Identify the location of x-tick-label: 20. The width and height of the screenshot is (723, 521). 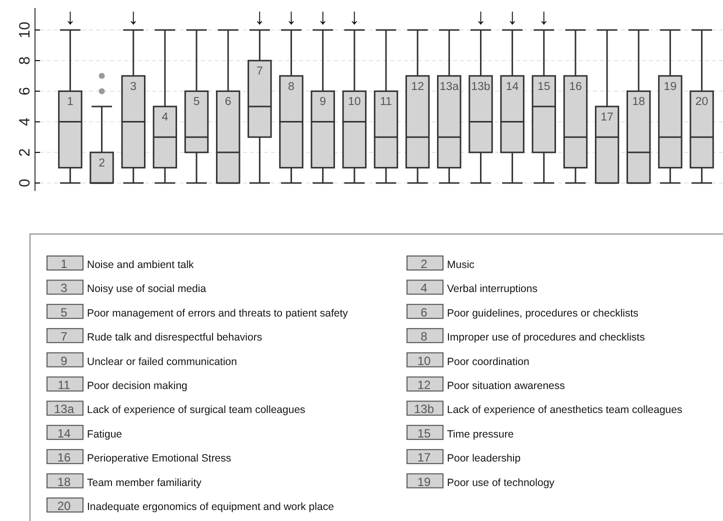
(701, 102).